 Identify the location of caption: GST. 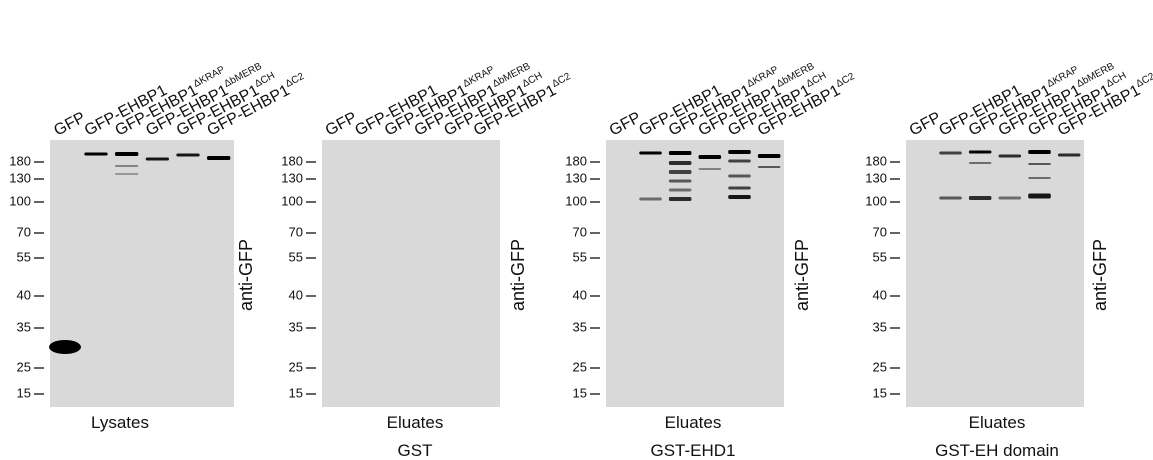
(415, 450).